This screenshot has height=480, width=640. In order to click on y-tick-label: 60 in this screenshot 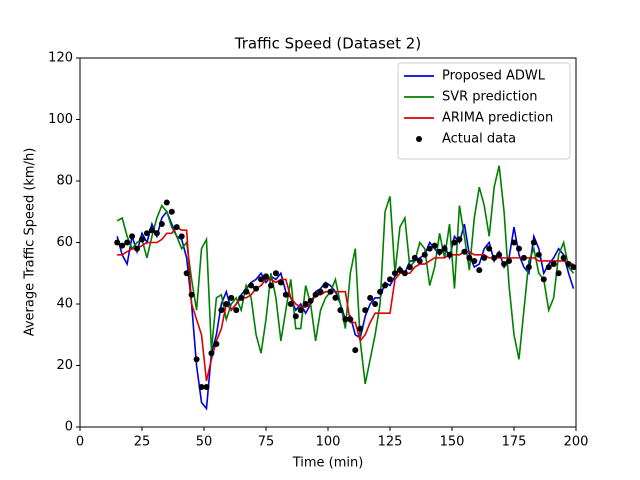, I will do `click(64, 242)`.